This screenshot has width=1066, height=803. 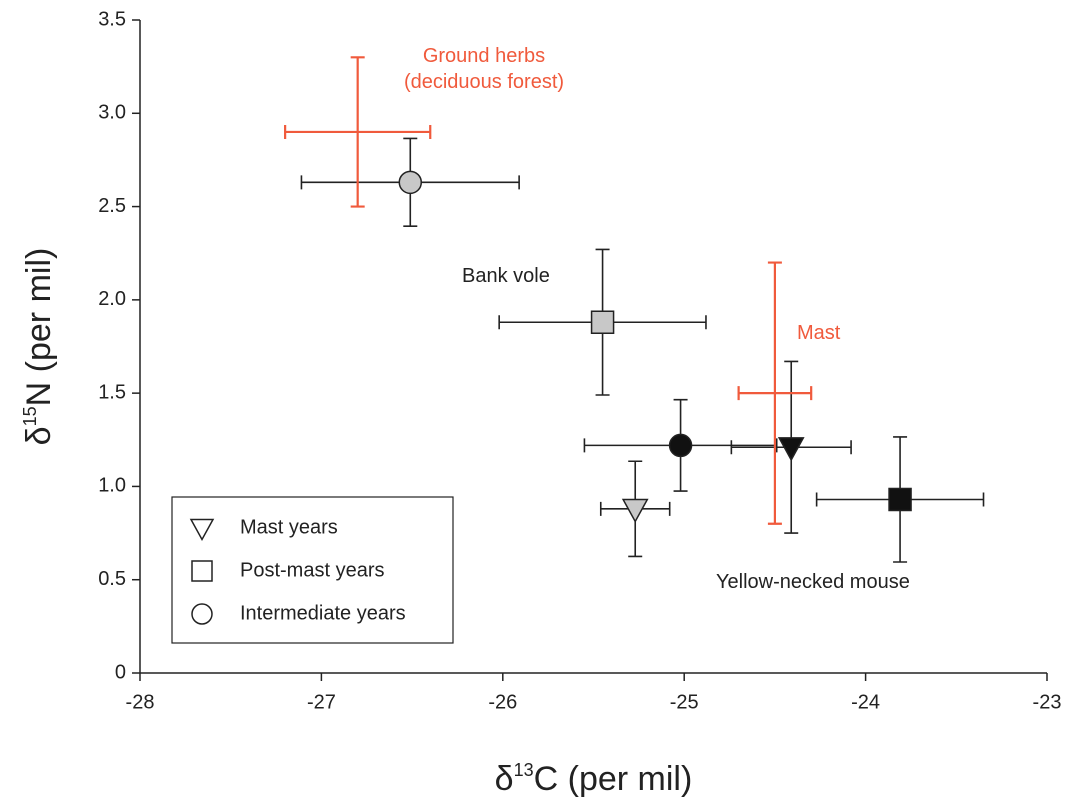 I want to click on x-tick-label: -24, so click(x=865, y=702).